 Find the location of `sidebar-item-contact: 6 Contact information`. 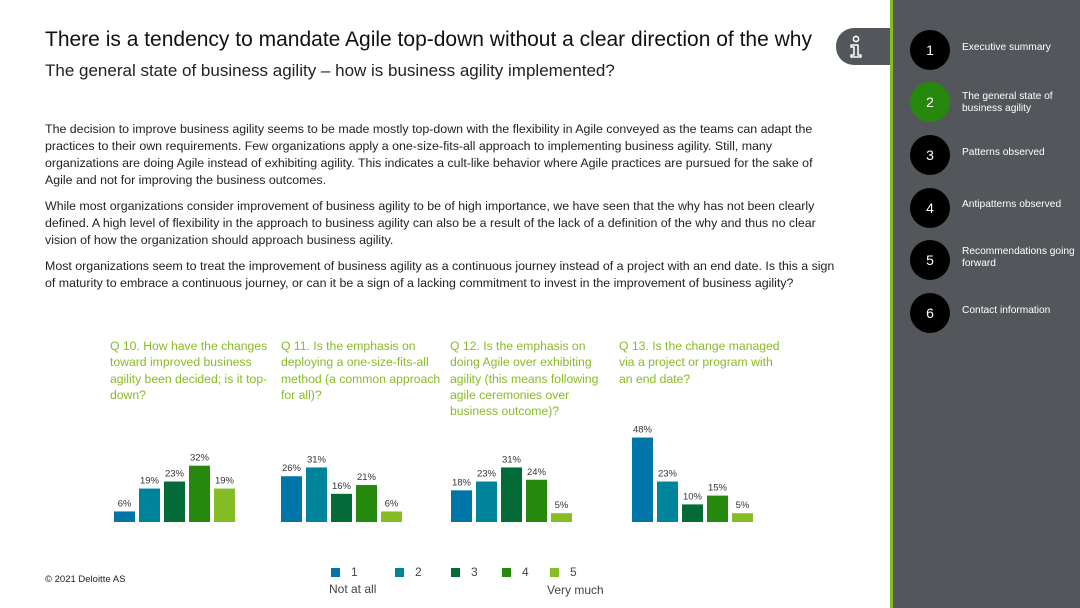

sidebar-item-contact: 6 Contact information is located at coordinates (995, 315).